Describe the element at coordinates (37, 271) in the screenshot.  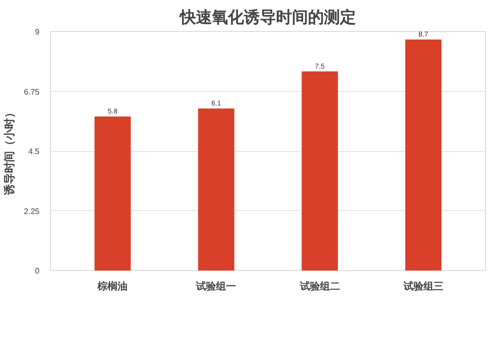
I see `y-tick-label: 0` at that location.